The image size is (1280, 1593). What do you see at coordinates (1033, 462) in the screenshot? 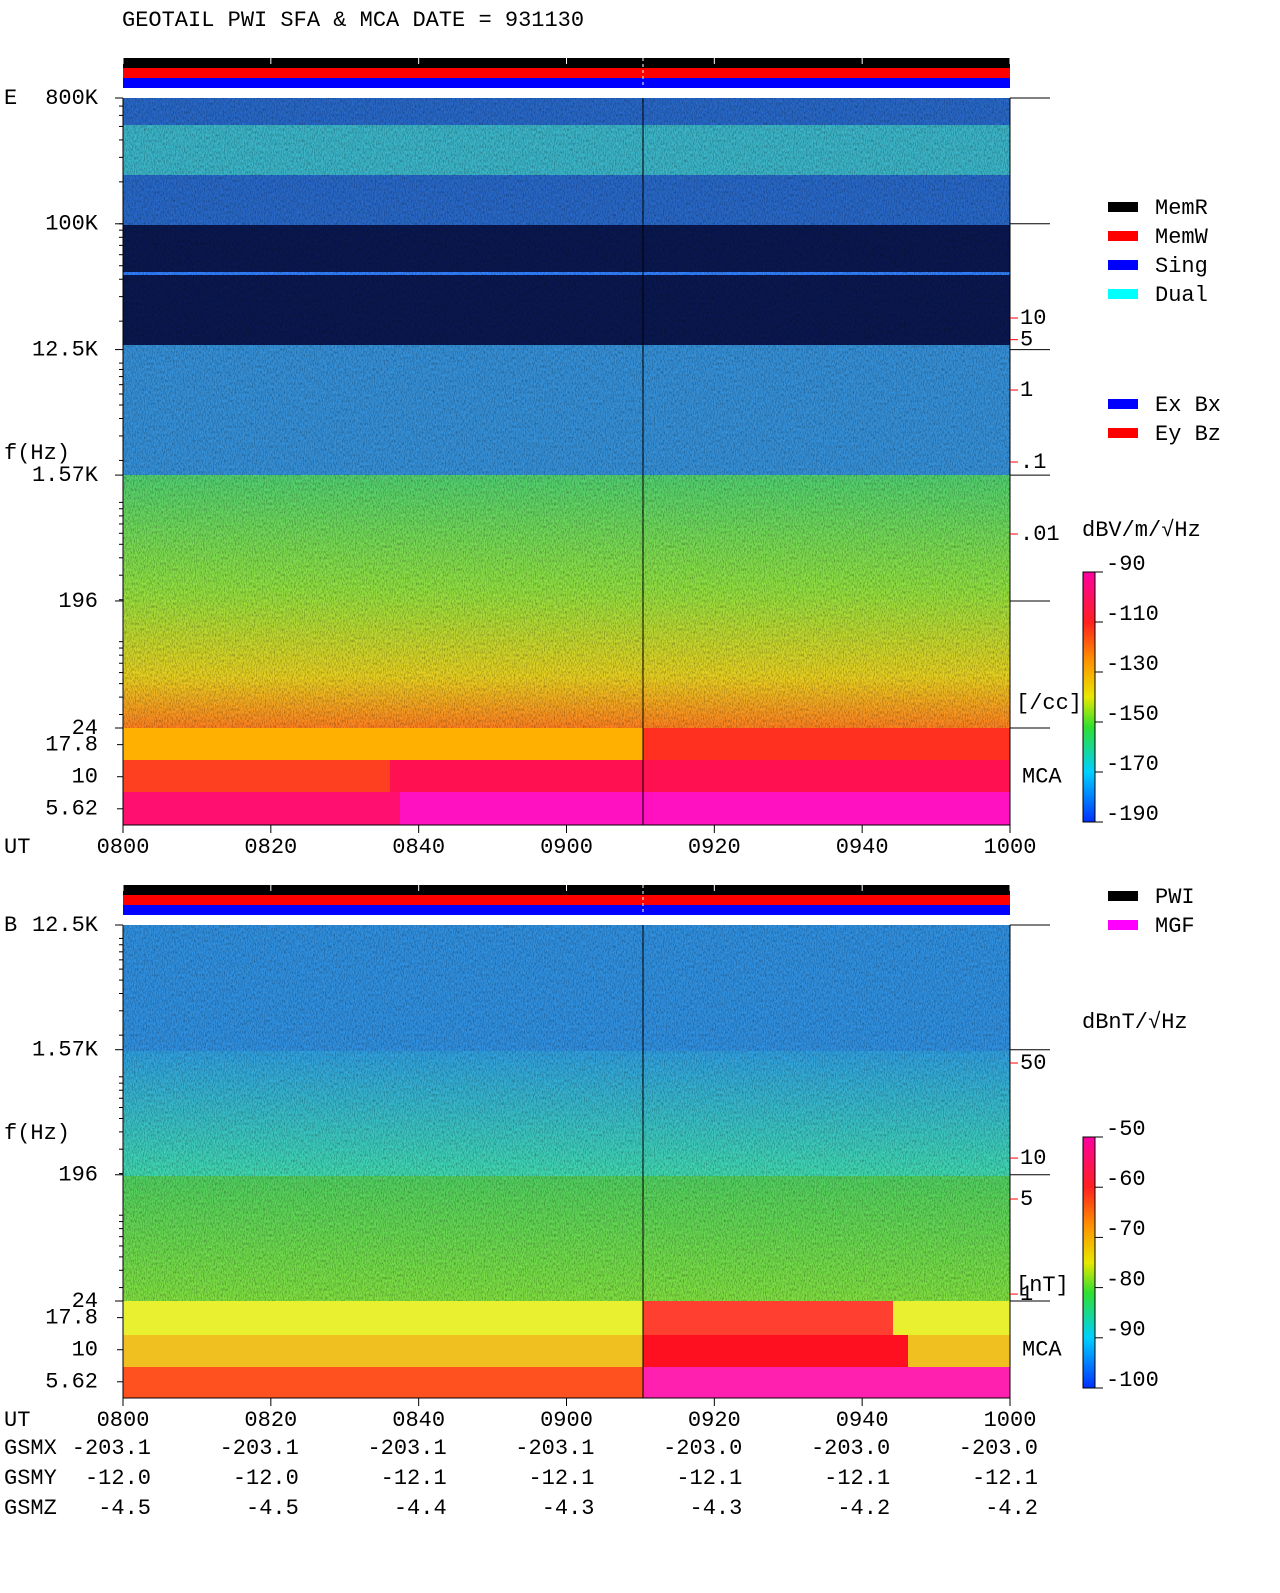
I see `right-tick-label: .1` at bounding box center [1033, 462].